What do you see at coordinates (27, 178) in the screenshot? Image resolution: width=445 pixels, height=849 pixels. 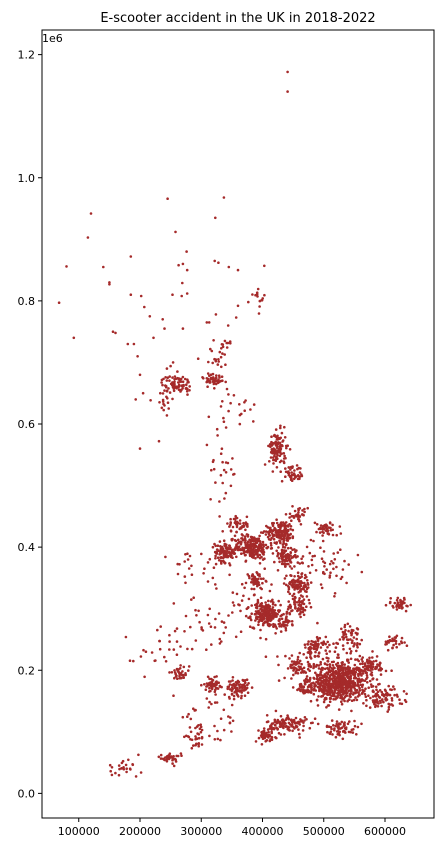 I see `y-tick-label: 1.0` at bounding box center [27, 178].